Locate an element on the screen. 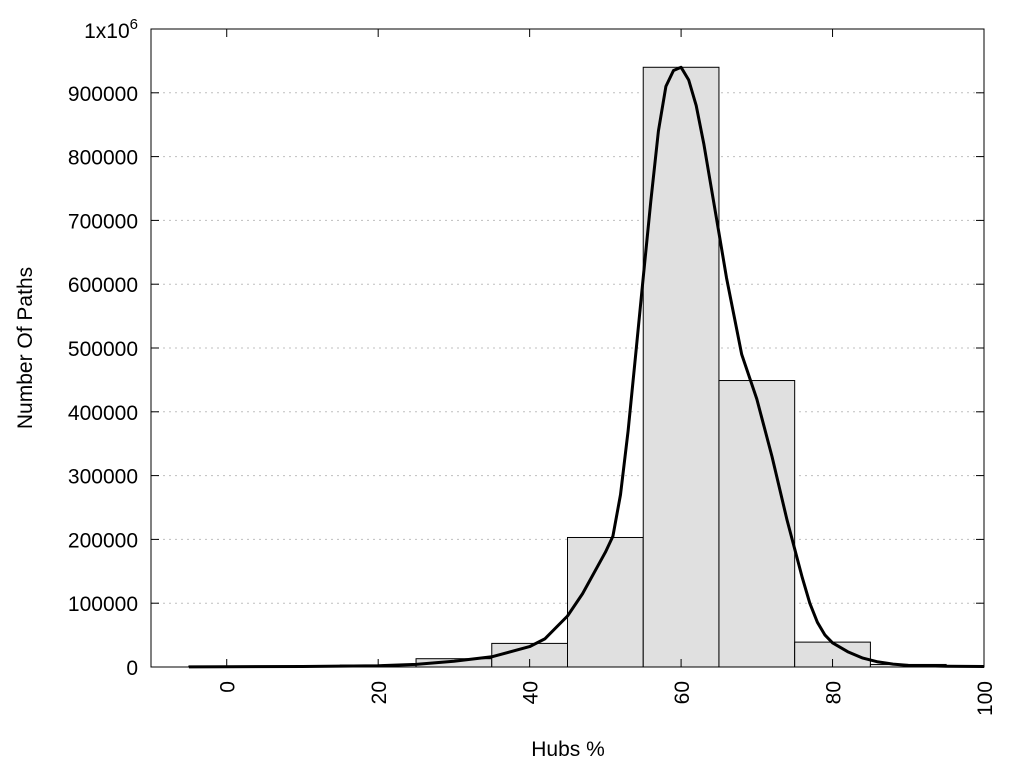 The image size is (1024, 768). x-tick-label: 0 is located at coordinates (228, 687).